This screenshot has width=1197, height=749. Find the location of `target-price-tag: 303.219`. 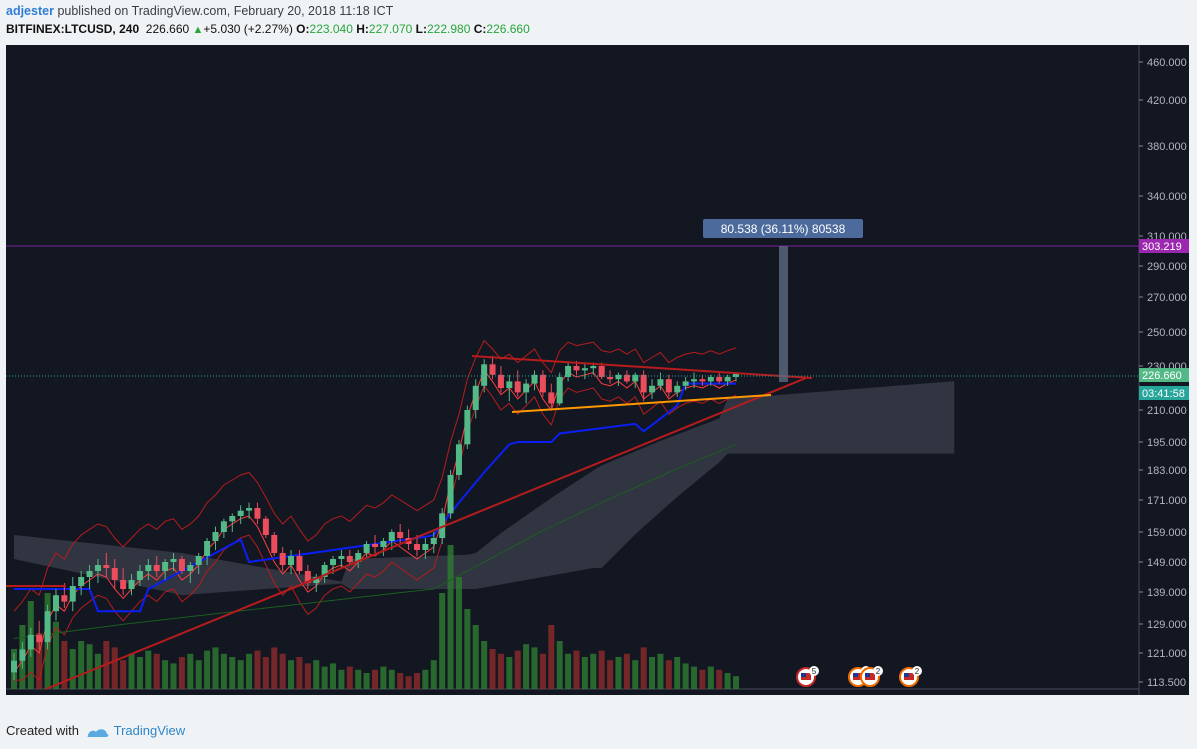

target-price-tag: 303.219 is located at coordinates (1162, 247).